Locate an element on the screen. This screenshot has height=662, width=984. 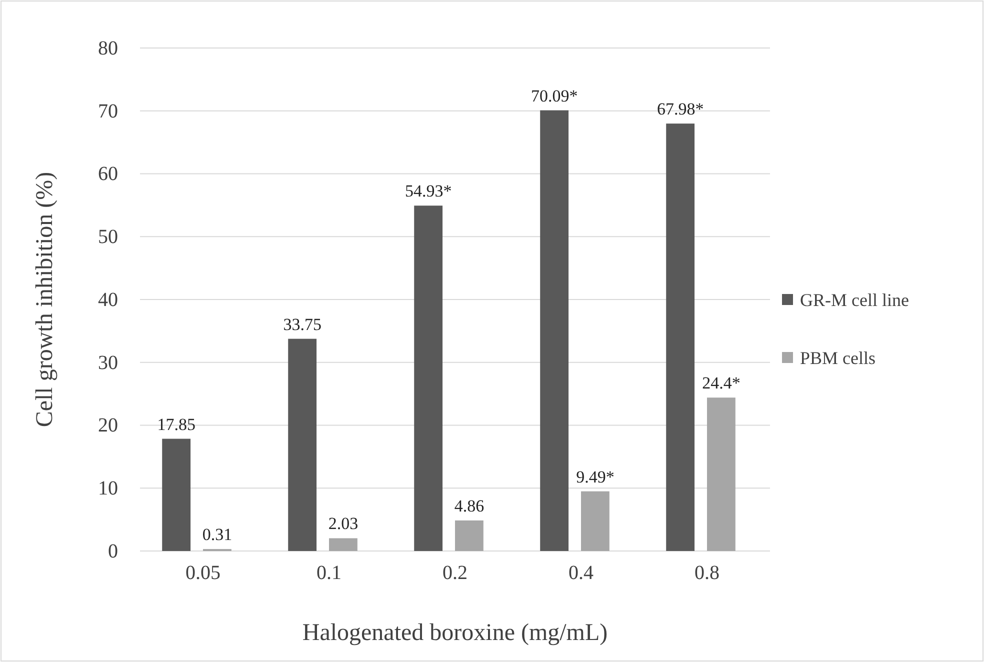
y-tick-label: 80 is located at coordinates (108, 48).